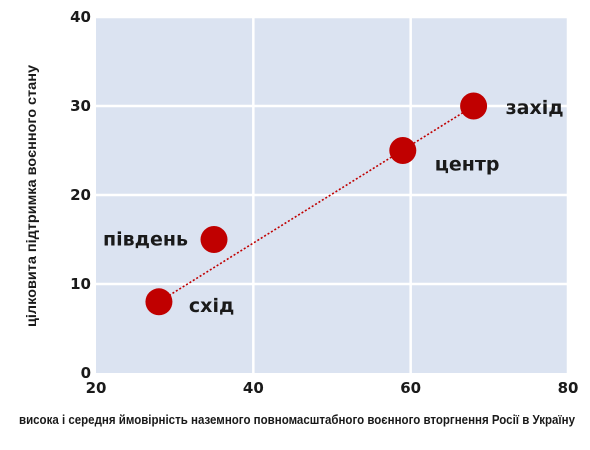 This screenshot has width=590, height=450. Describe the element at coordinates (96, 388) in the screenshot. I see `x-tick-label: 20` at that location.